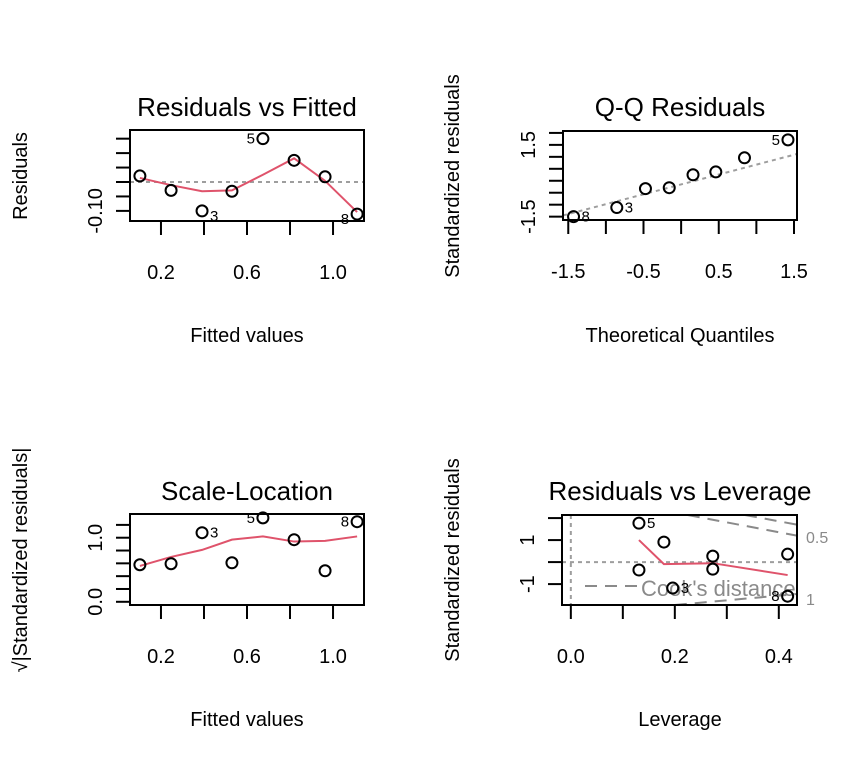  I want to click on y-axis-label: √|Standardized residuals|, so click(21, 560).